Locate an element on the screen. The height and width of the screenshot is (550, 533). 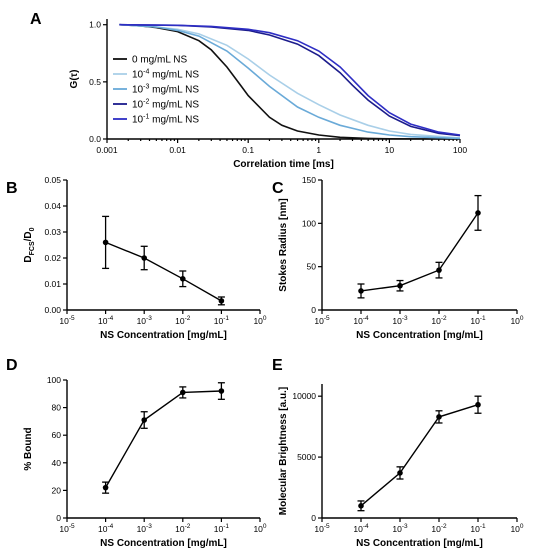
x-tick-label-c: 10⁻⁴ is located at coordinates (361, 320).